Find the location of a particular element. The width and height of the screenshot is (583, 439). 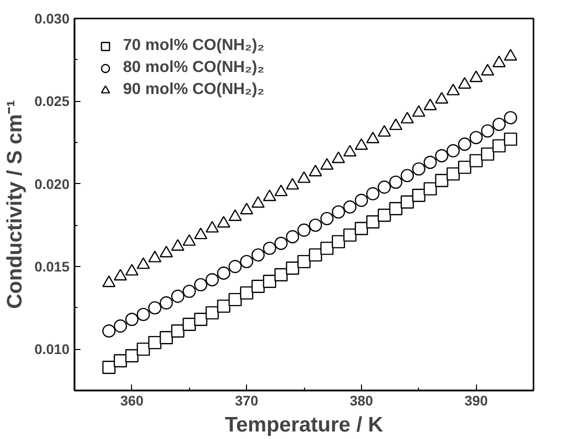

y-tick-label: 0.010 is located at coordinates (52, 349).